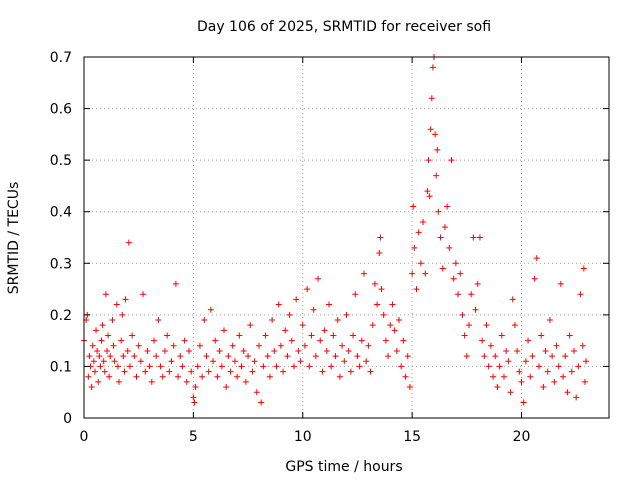 This screenshot has width=640, height=480. What do you see at coordinates (61, 58) in the screenshot?
I see `y-tick-label: 0.7` at bounding box center [61, 58].